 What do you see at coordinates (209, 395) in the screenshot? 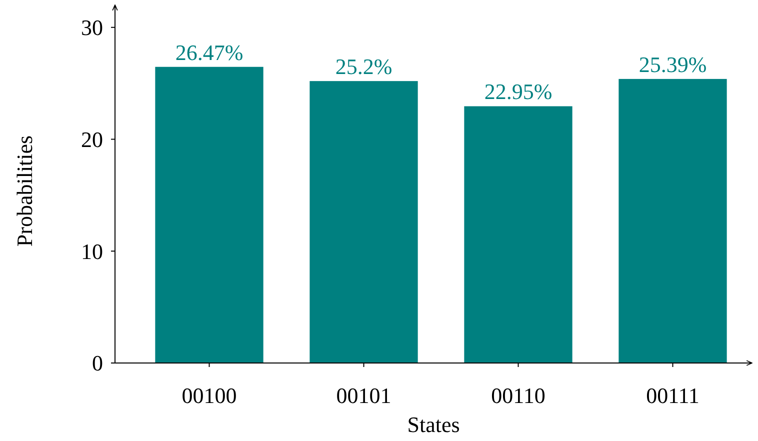
I see `x-tick-label: 00100` at bounding box center [209, 395].